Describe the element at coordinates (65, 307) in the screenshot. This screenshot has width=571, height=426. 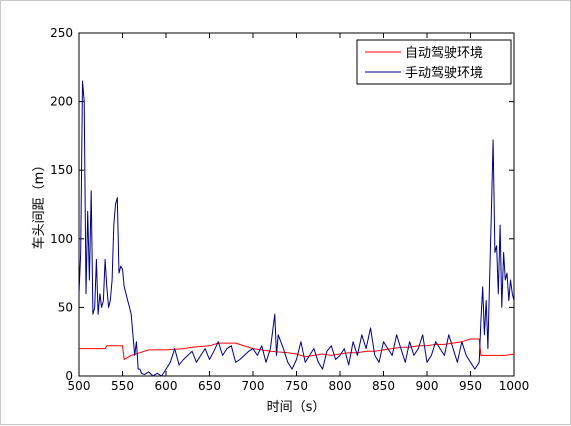
I see `y-tick-label: 50` at that location.